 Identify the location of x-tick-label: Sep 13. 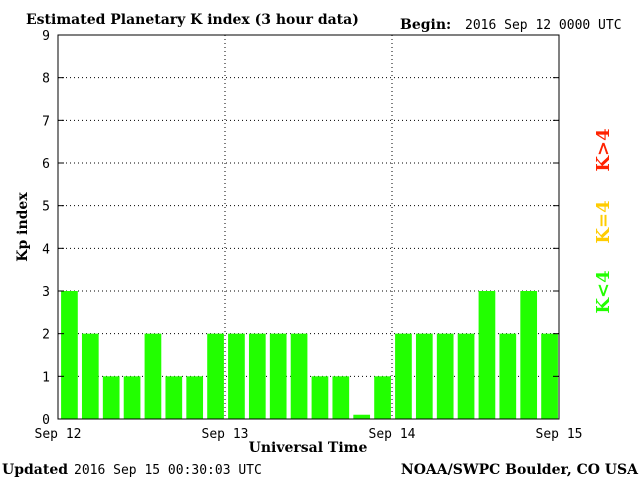
(225, 434).